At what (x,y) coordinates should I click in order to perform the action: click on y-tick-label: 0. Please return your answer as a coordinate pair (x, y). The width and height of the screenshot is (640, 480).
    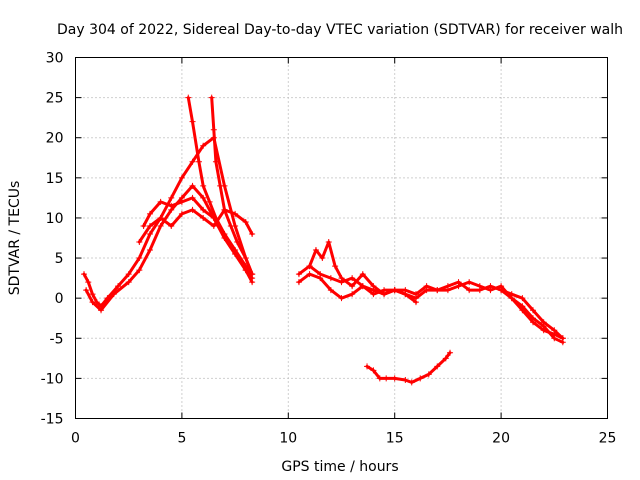
    Looking at the image, I should click on (59, 299).